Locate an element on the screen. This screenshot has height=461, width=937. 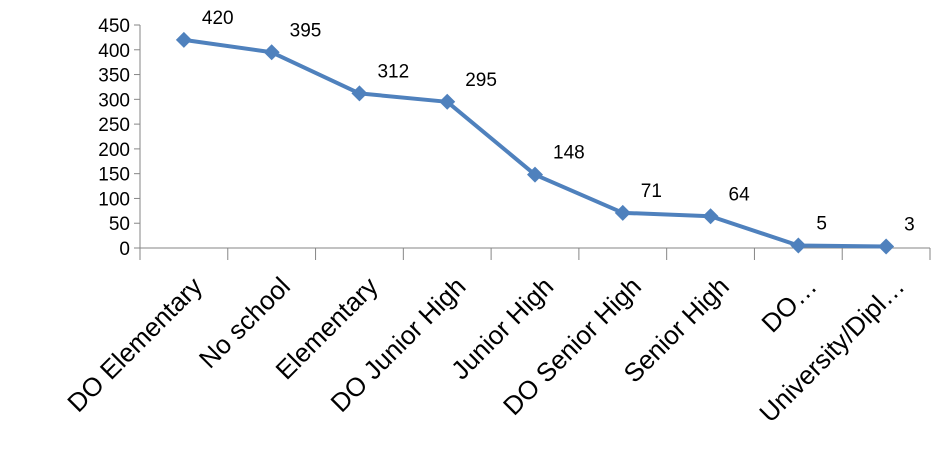
data-label: 5 is located at coordinates (821, 224).